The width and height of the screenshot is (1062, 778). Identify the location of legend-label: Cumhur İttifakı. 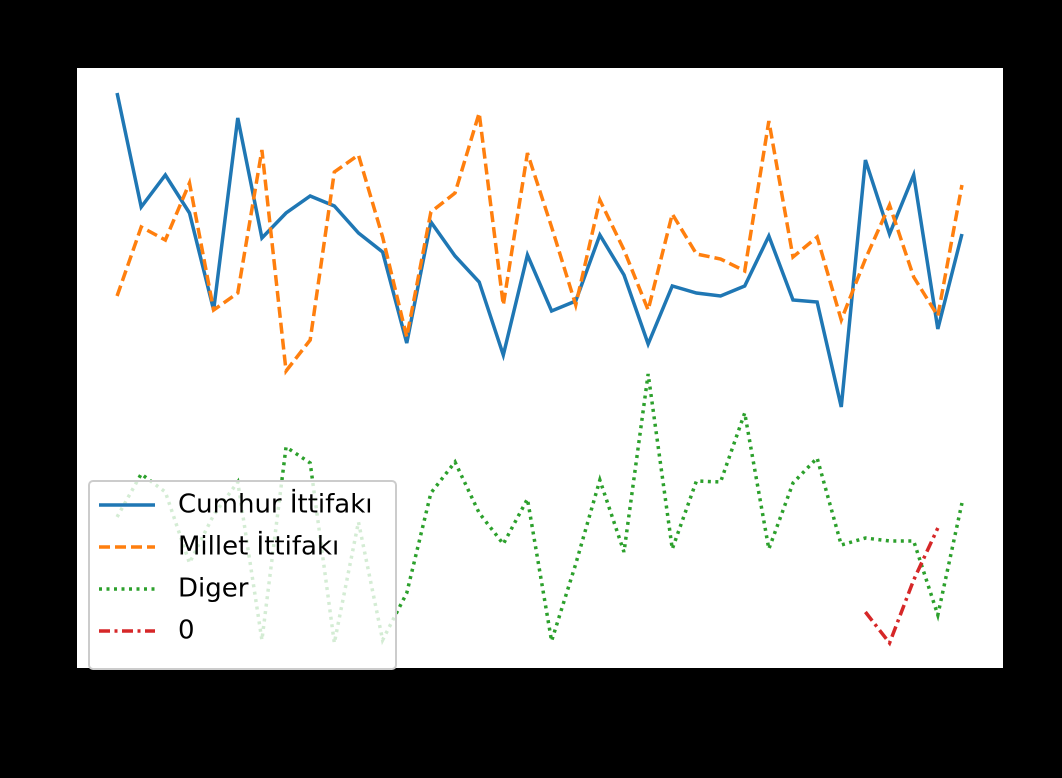
(275, 504).